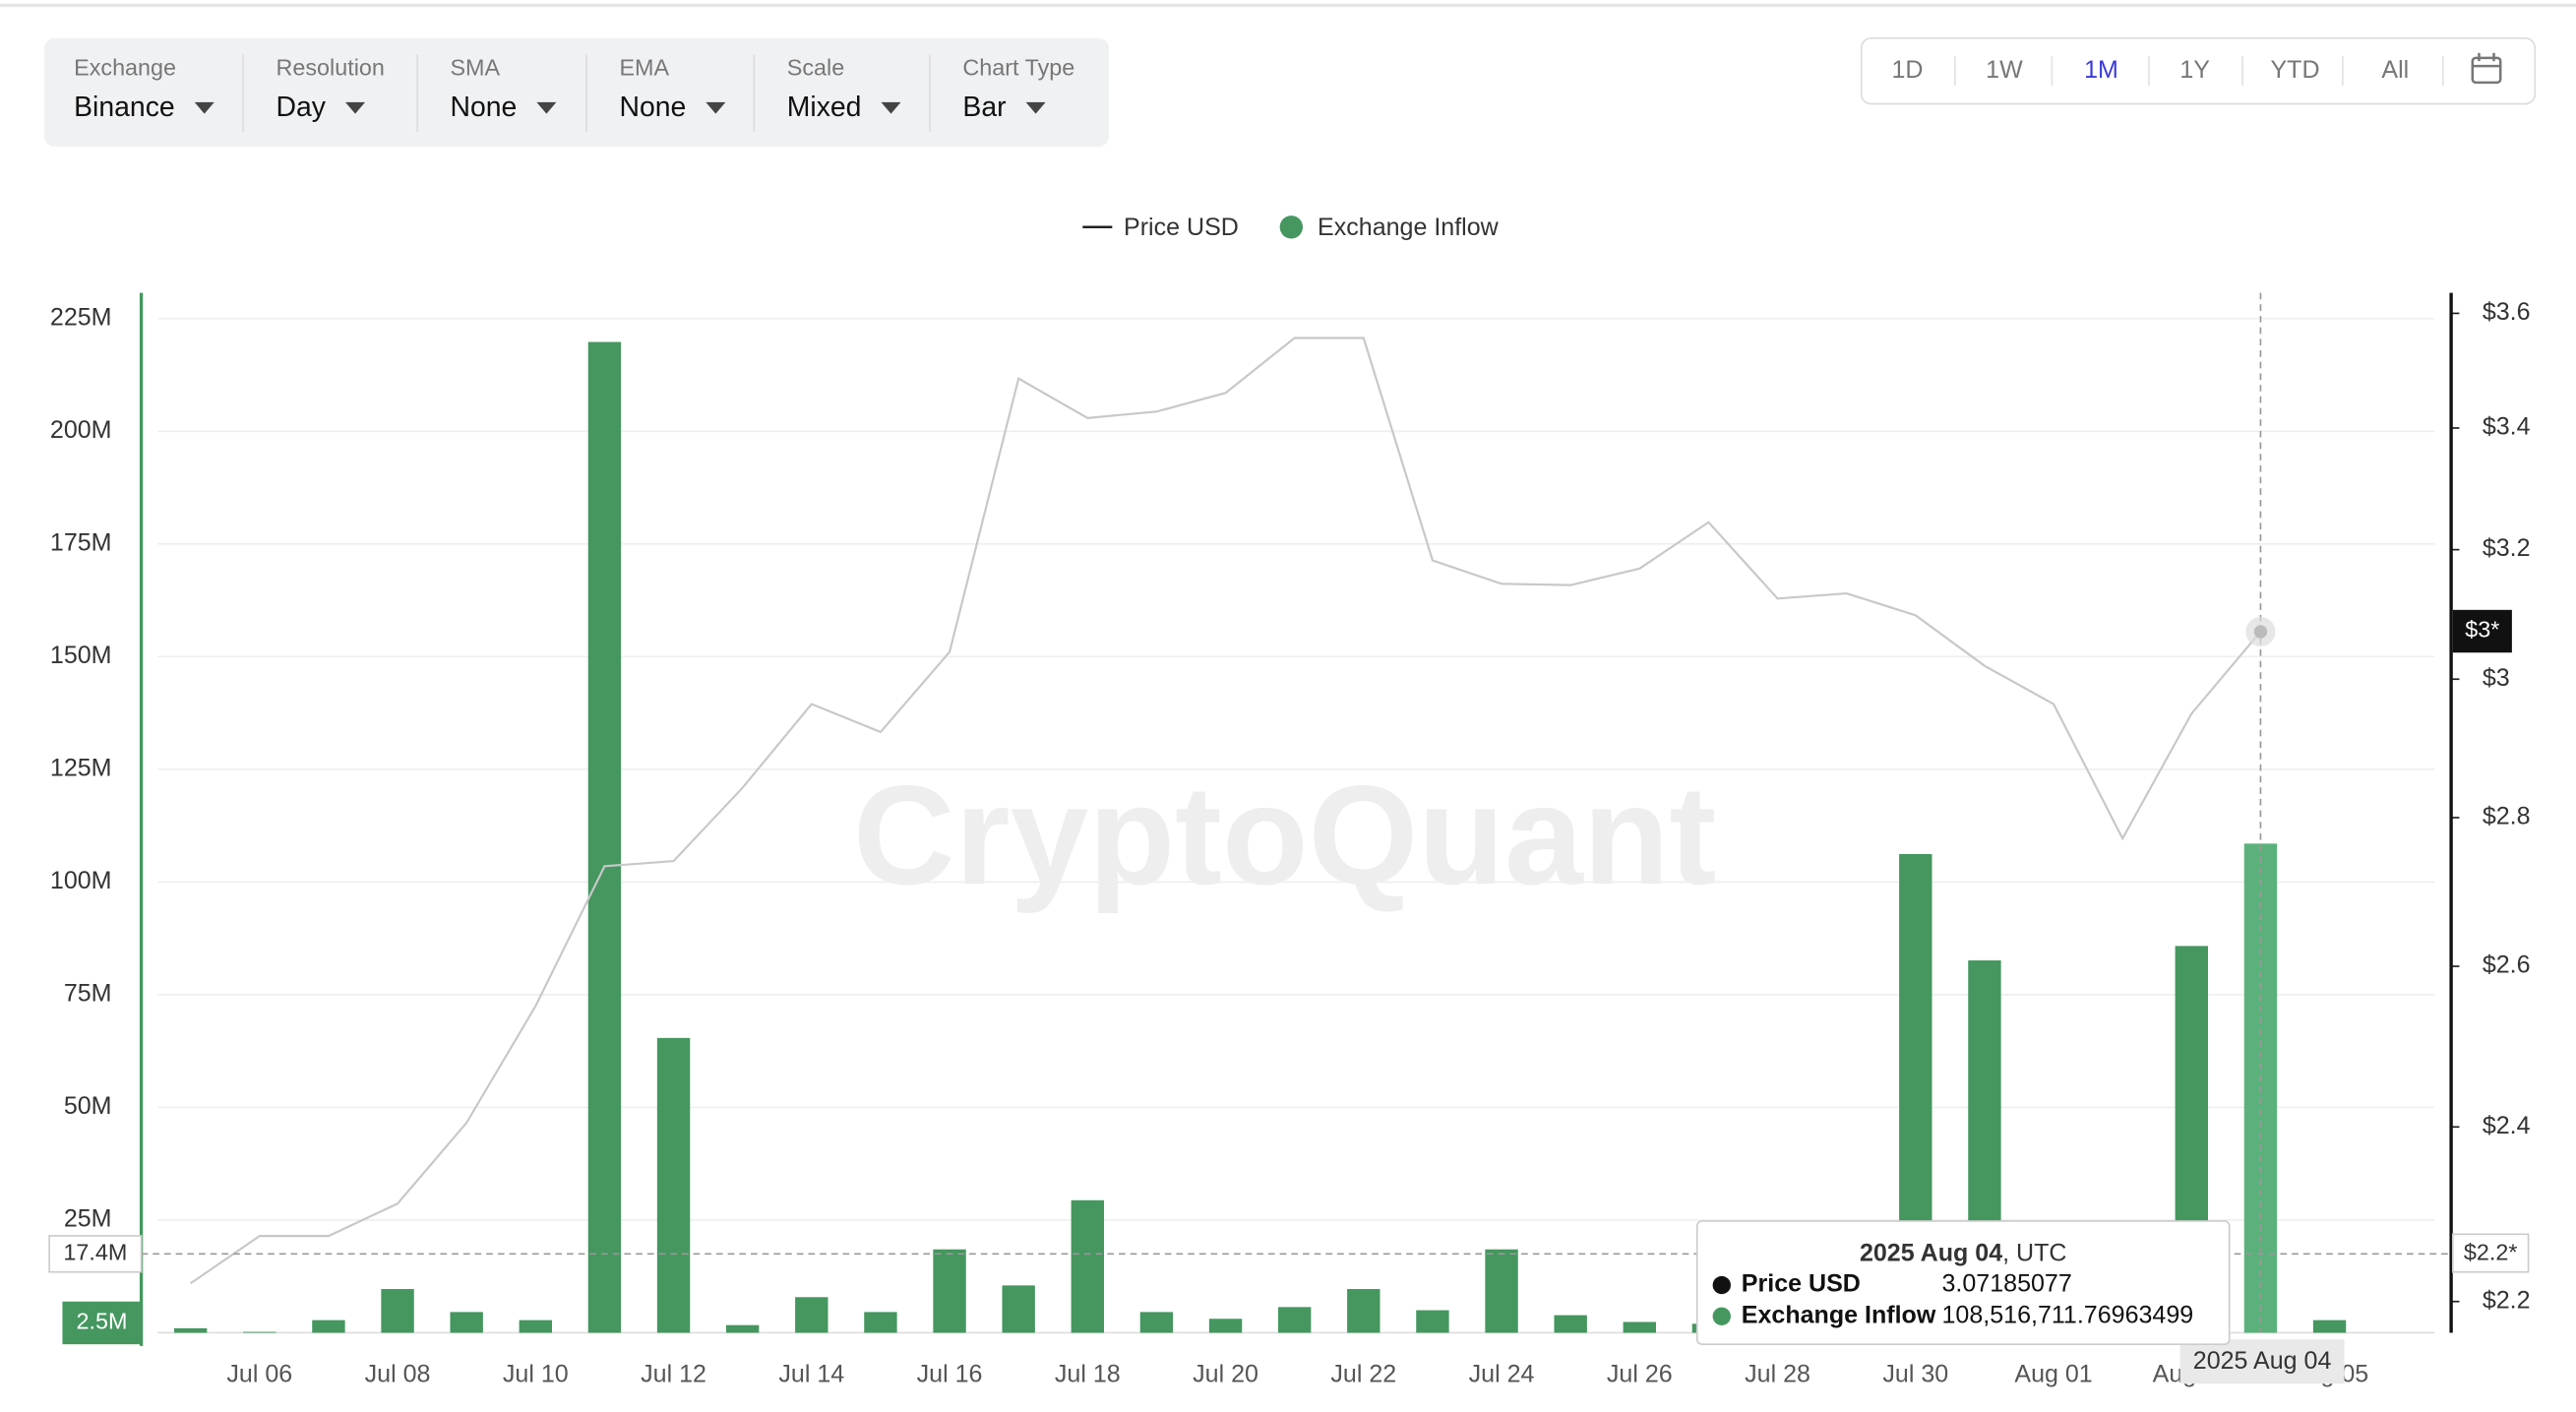 Image resolution: width=2576 pixels, height=1412 pixels. What do you see at coordinates (1225, 1373) in the screenshot?
I see `x-tick-label: Jul 20` at bounding box center [1225, 1373].